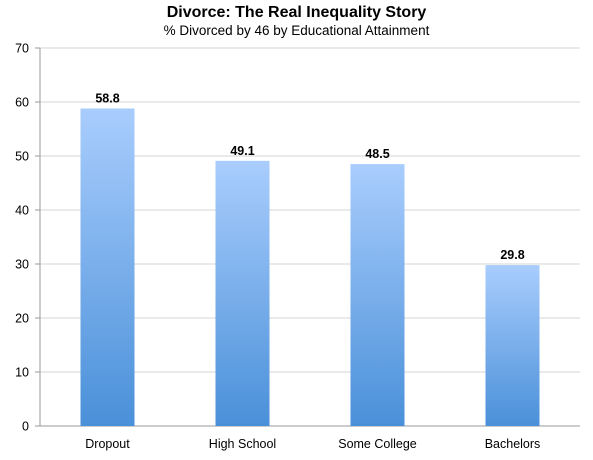 Image resolution: width=593 pixels, height=460 pixels. I want to click on bar-bachelors, so click(512, 345).